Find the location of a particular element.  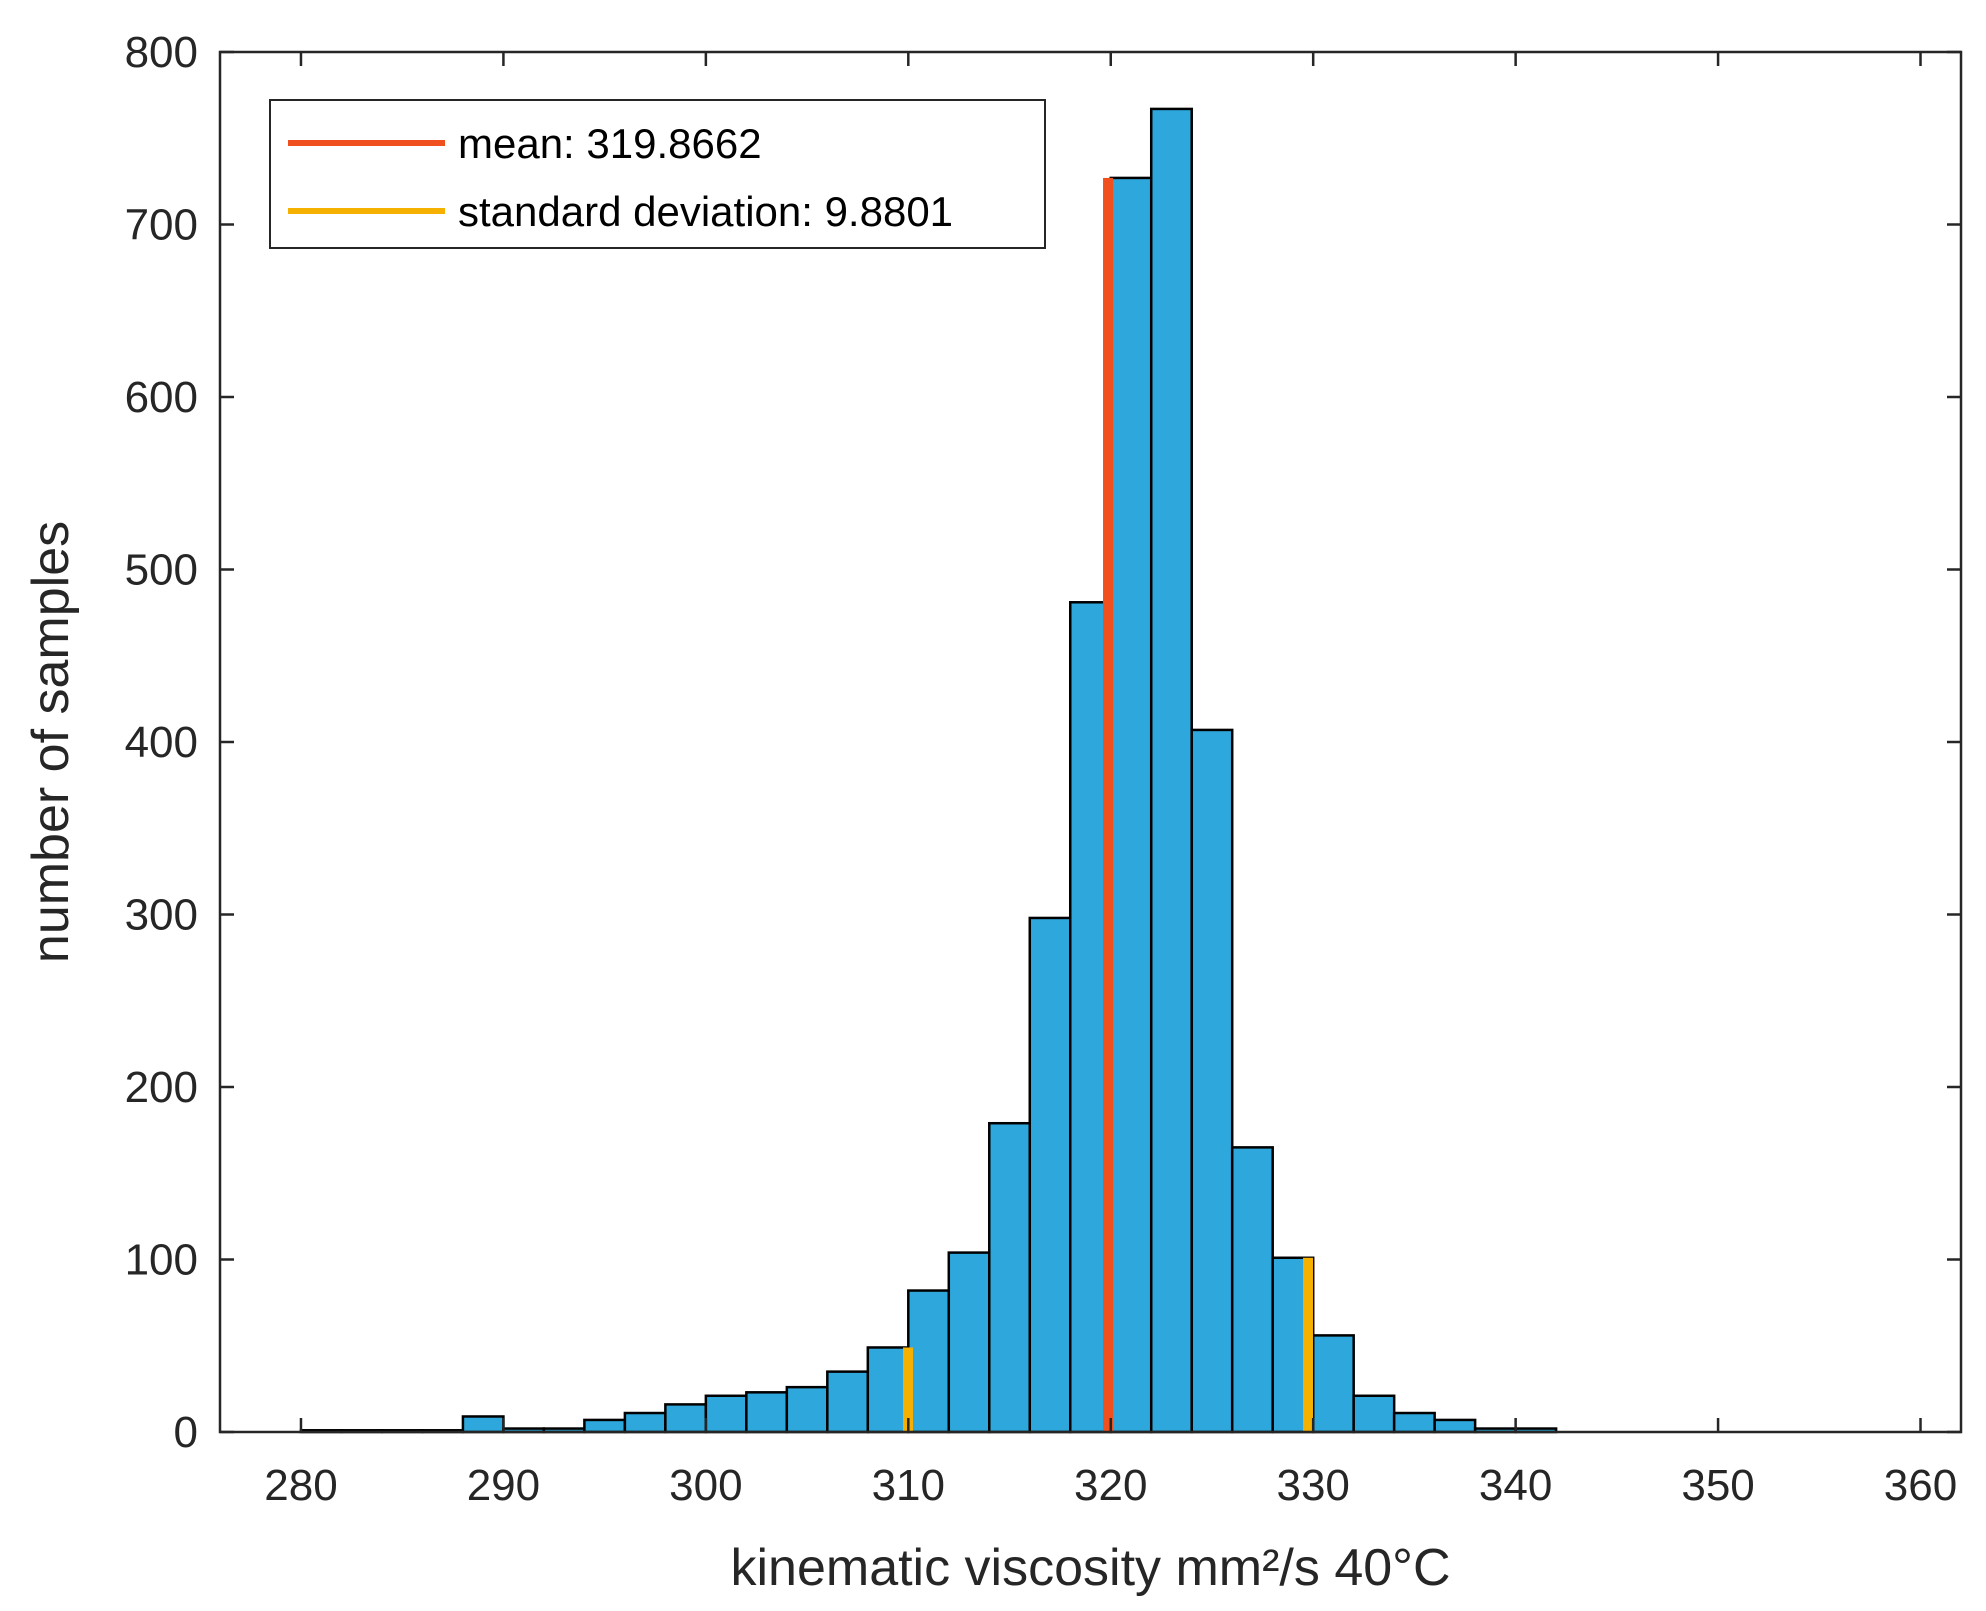

y-tick-label: 700 is located at coordinates (161, 225).